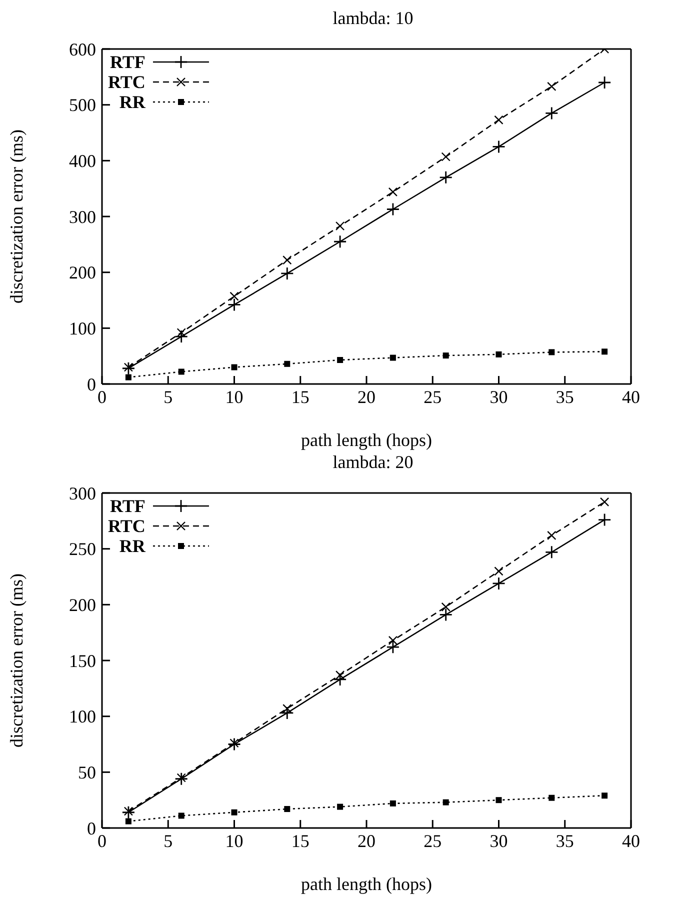  I want to click on y-tick-label: 500, so click(82, 105).